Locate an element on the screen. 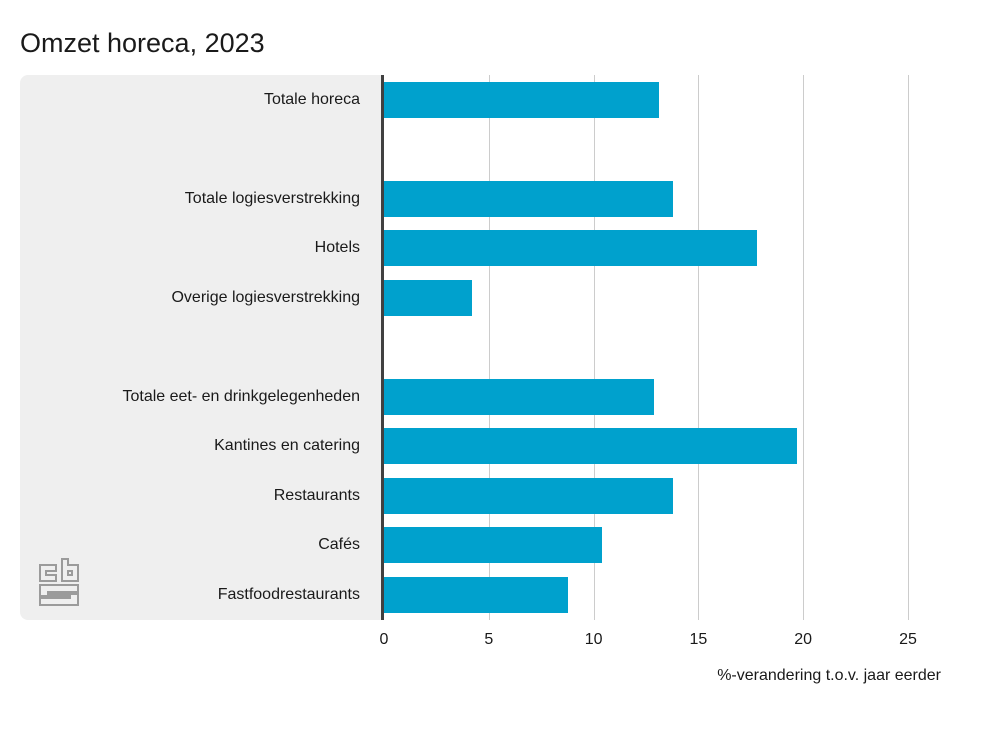  bar-row: Fastfoodrestaurants is located at coordinates (492, 595).